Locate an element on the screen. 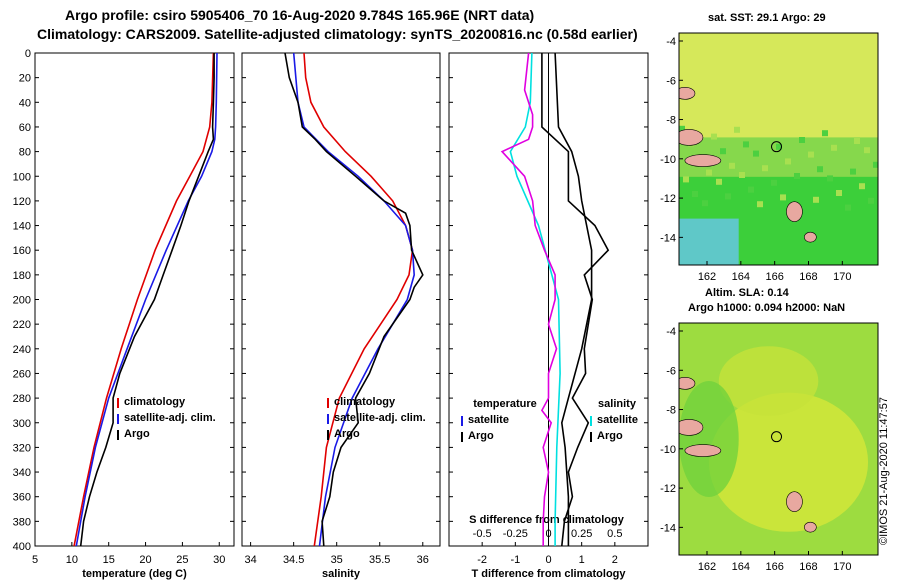  series-line-climatology is located at coordinates (144, 299).